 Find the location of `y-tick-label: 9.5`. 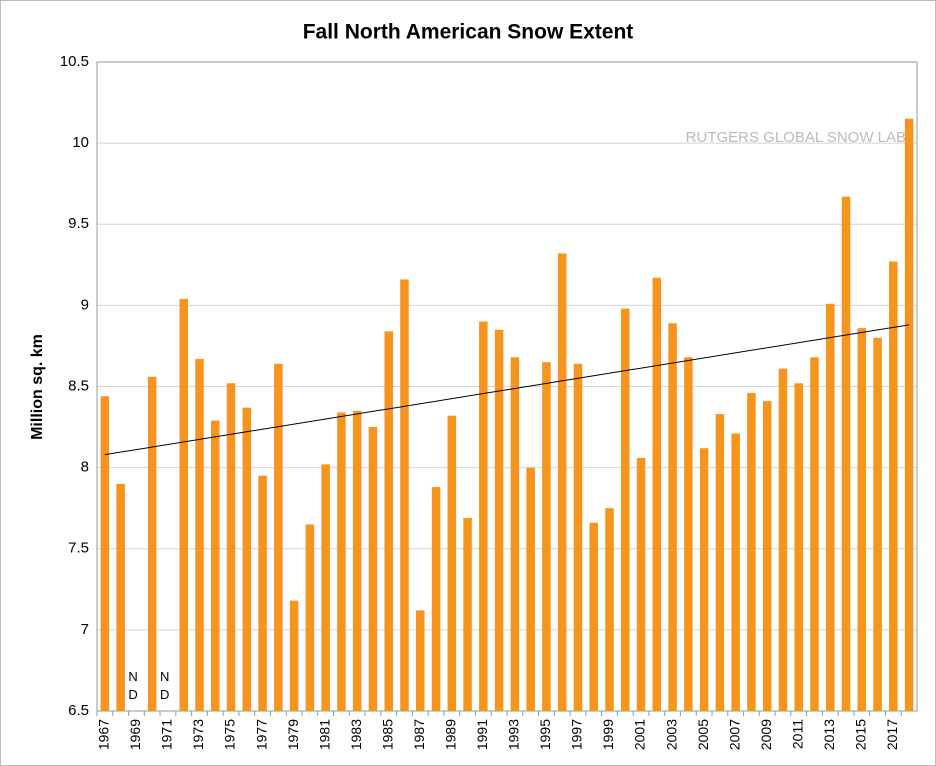

y-tick-label: 9.5 is located at coordinates (78, 223).